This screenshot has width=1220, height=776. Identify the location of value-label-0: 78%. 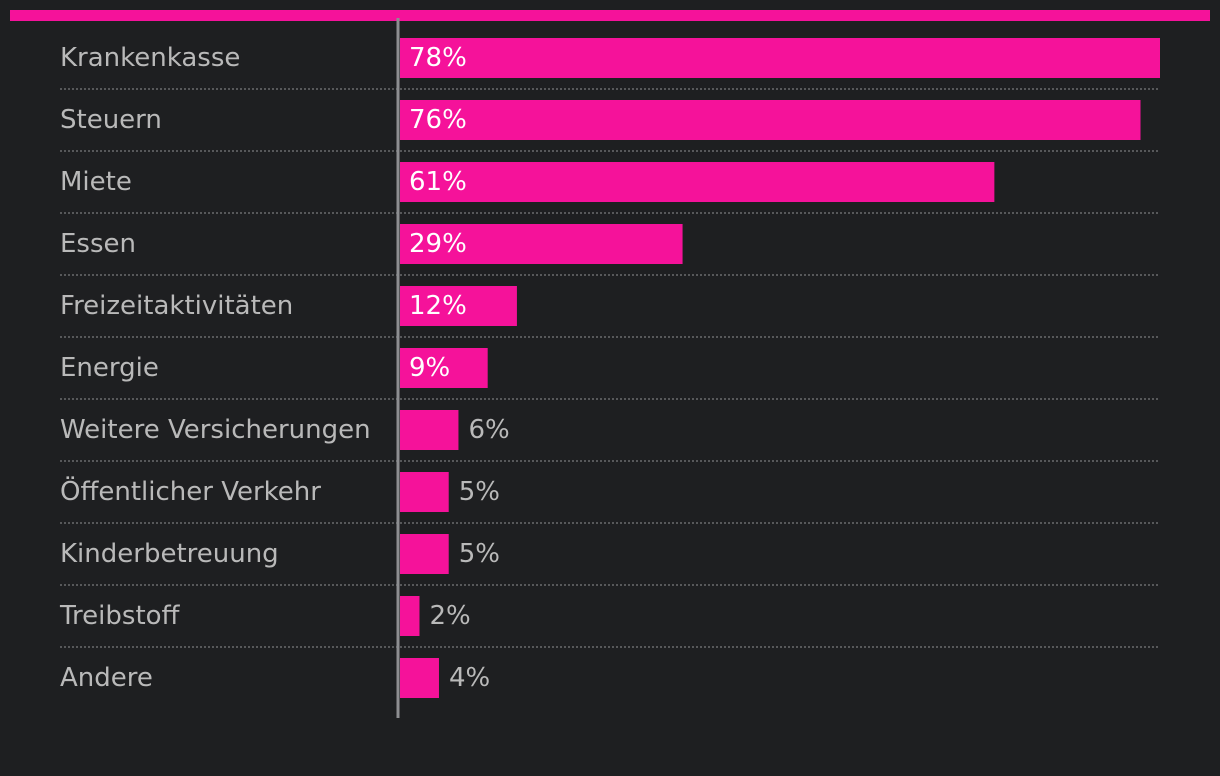
(438, 58).